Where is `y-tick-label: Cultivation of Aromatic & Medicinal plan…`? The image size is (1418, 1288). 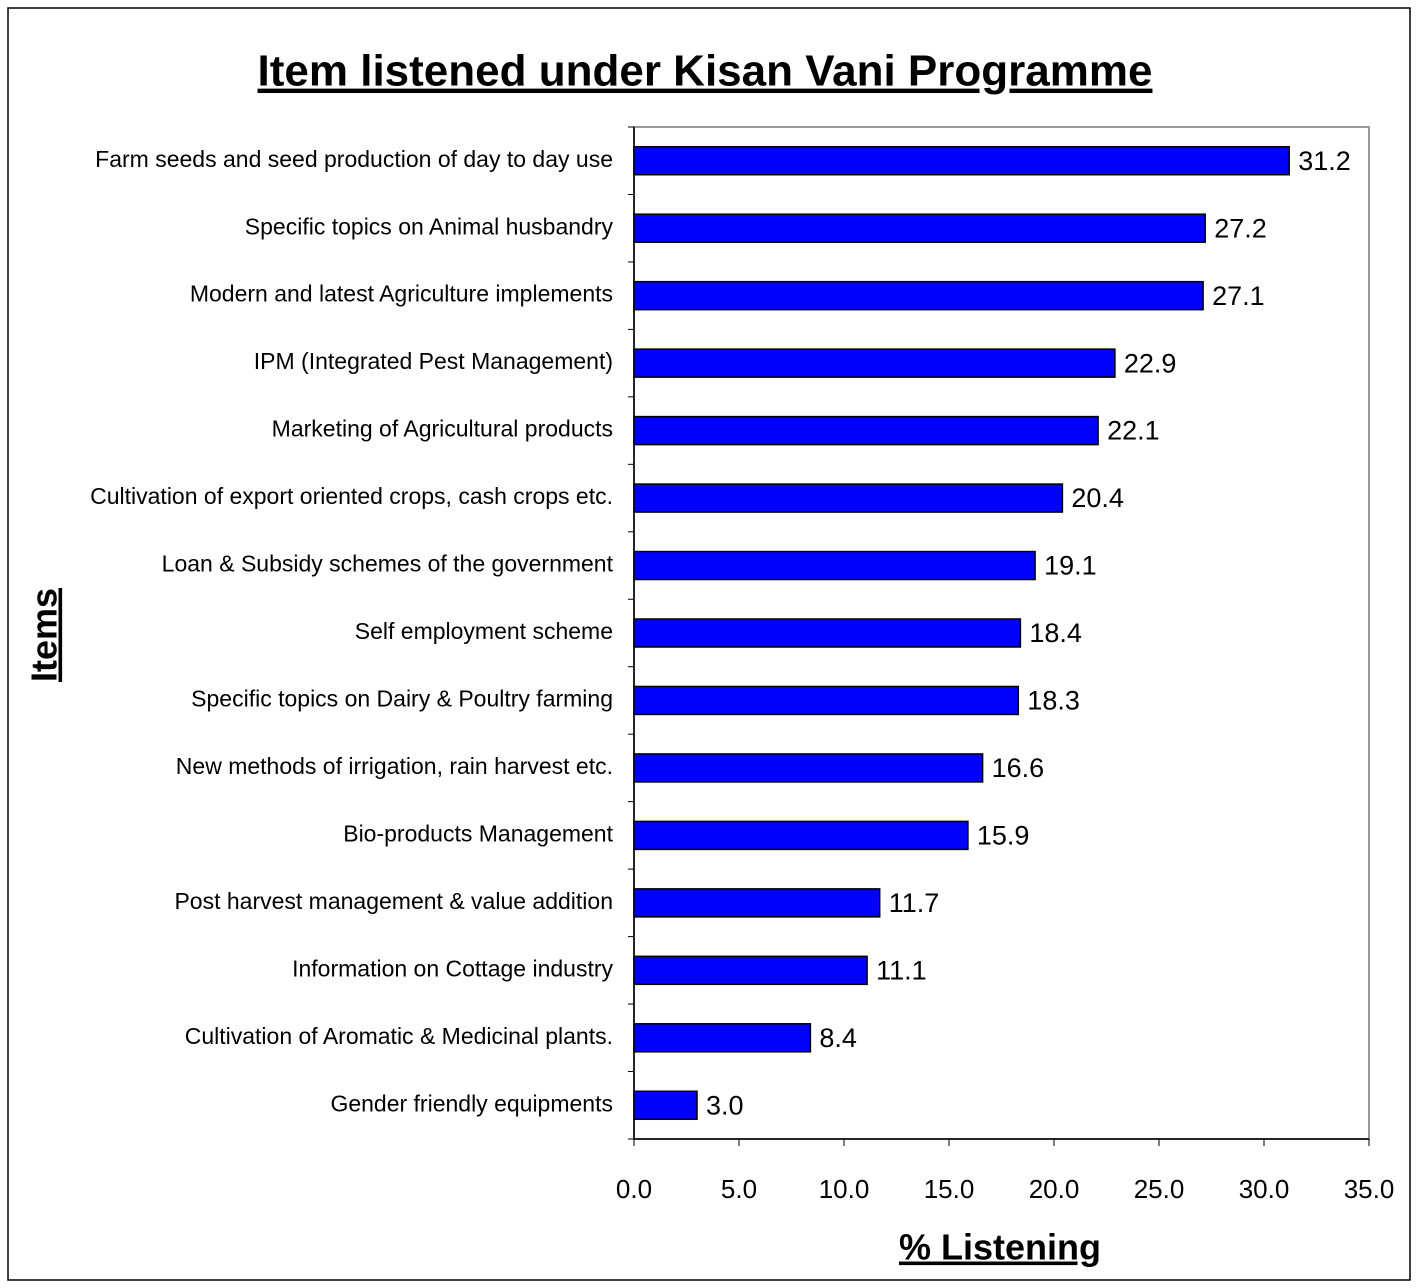 y-tick-label: Cultivation of Aromatic & Medicinal plan… is located at coordinates (399, 1036).